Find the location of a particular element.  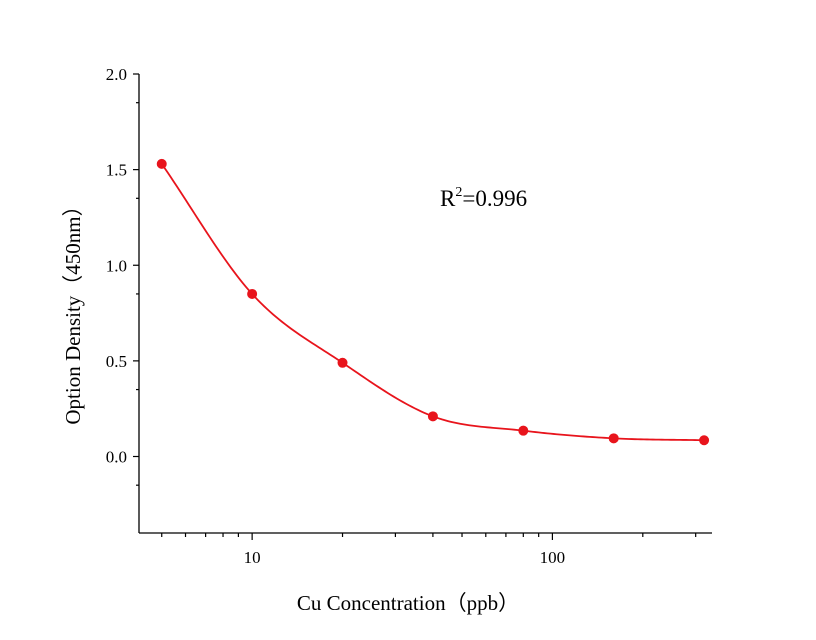

x-ticks: 10 100 is located at coordinates (429, 550).